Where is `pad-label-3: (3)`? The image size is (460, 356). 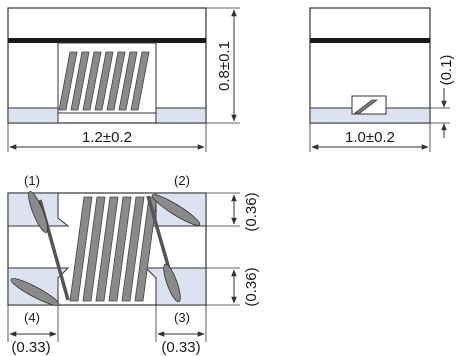
pad-label-3: (3) is located at coordinates (182, 317).